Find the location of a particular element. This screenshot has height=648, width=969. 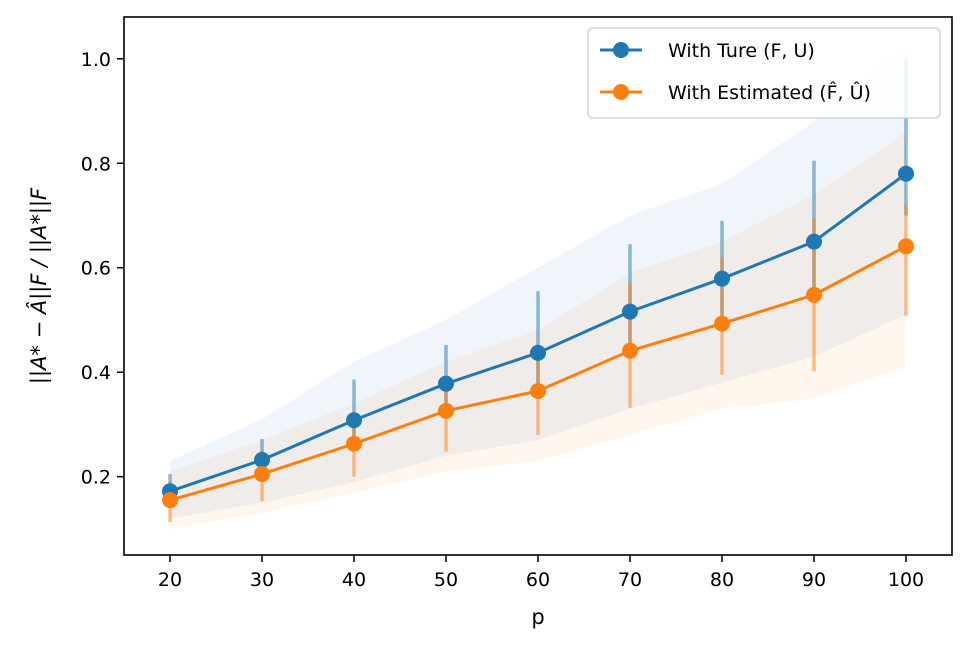

legend: With Ture (F, U) With Estimated (F̂, Û) is located at coordinates (764, 73).